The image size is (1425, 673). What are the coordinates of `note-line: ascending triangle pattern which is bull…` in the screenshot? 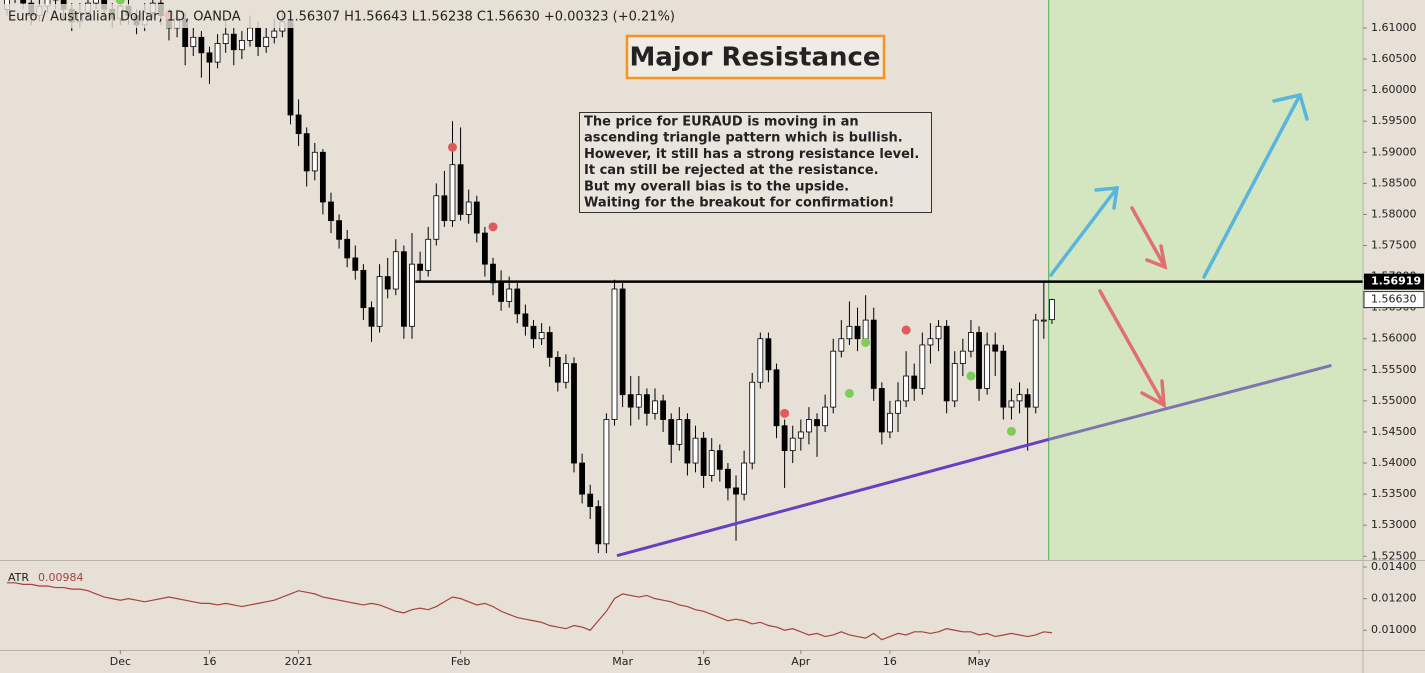 It's located at (743, 138).